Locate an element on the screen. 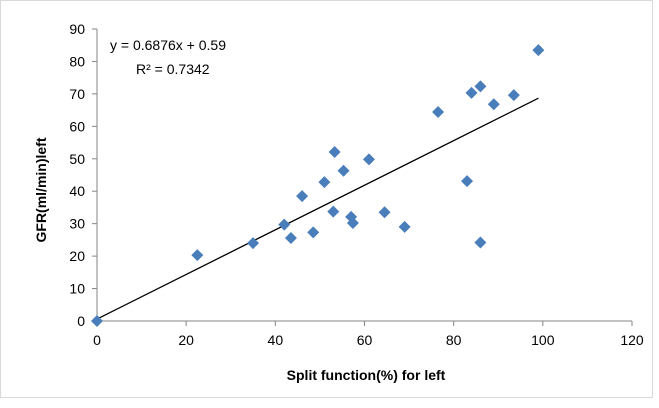  x-tick-label: 120 is located at coordinates (632, 340).